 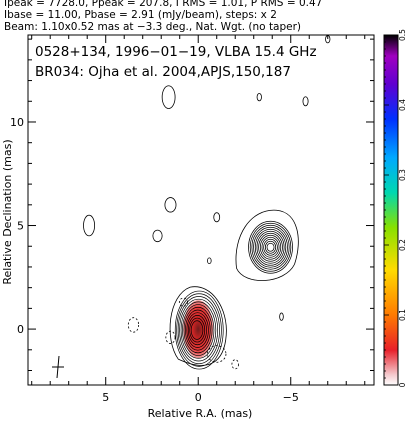 I want to click on x-tick-label: 5, so click(x=105, y=397).